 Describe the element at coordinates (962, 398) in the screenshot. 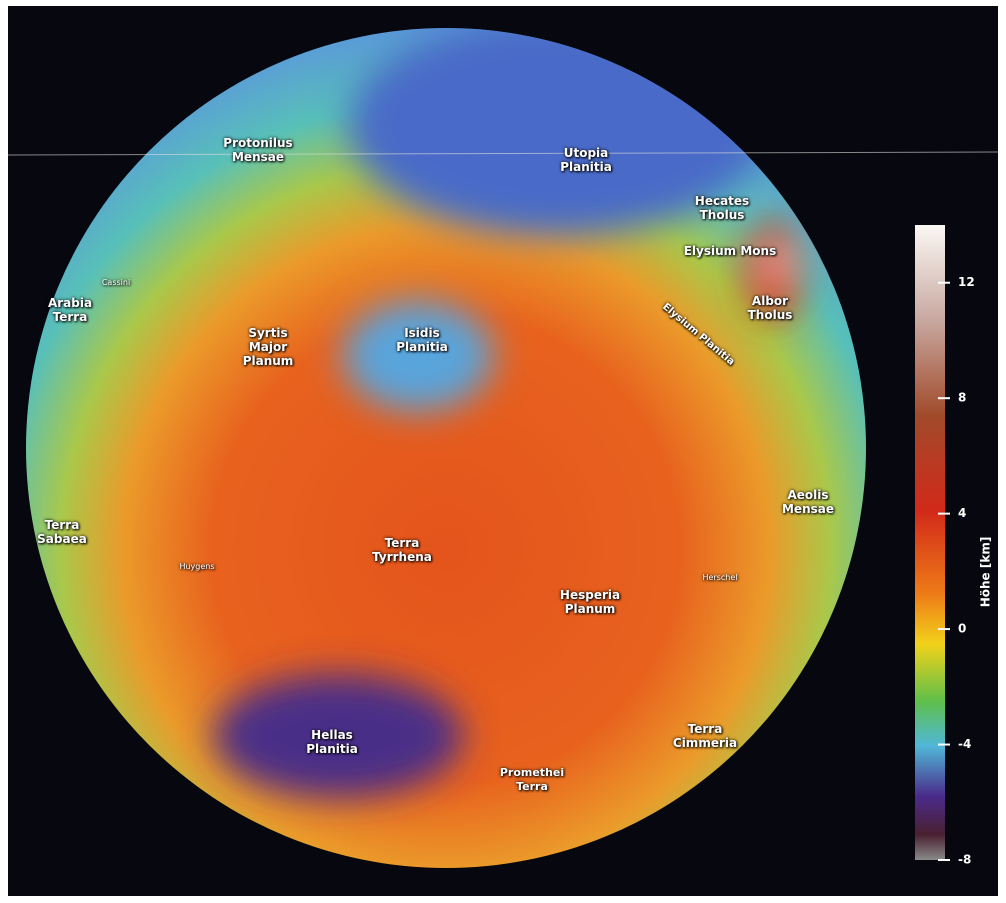

I see `colorbar-tick-label: 8` at that location.